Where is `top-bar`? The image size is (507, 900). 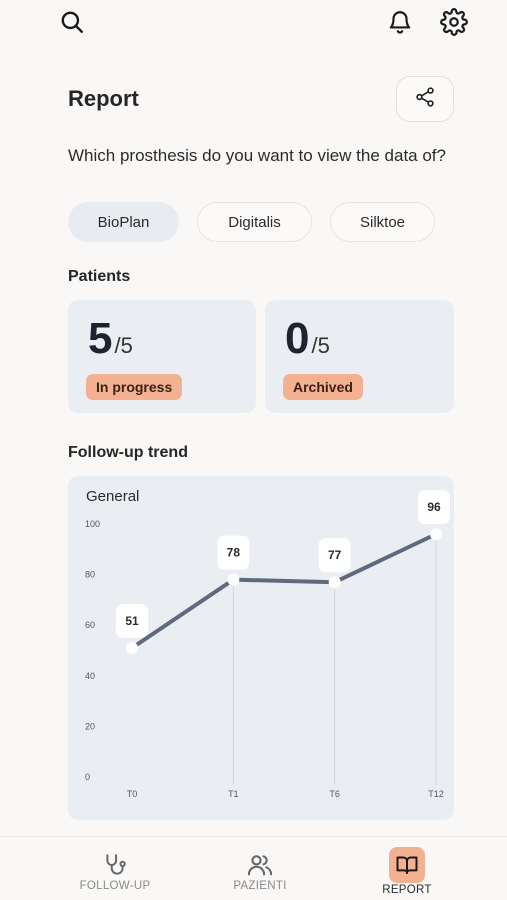
top-bar is located at coordinates (253, 25).